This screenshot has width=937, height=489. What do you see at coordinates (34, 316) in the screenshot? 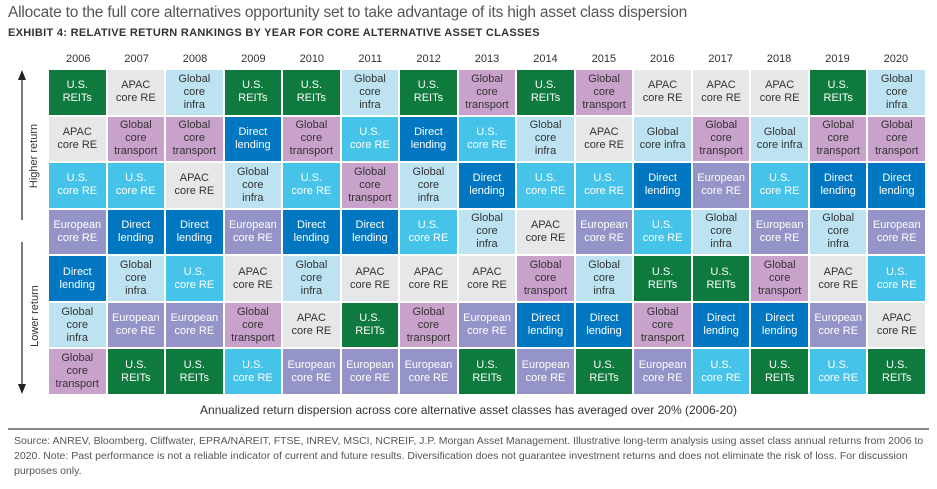
I see `lower-return-label: Lower return` at bounding box center [34, 316].